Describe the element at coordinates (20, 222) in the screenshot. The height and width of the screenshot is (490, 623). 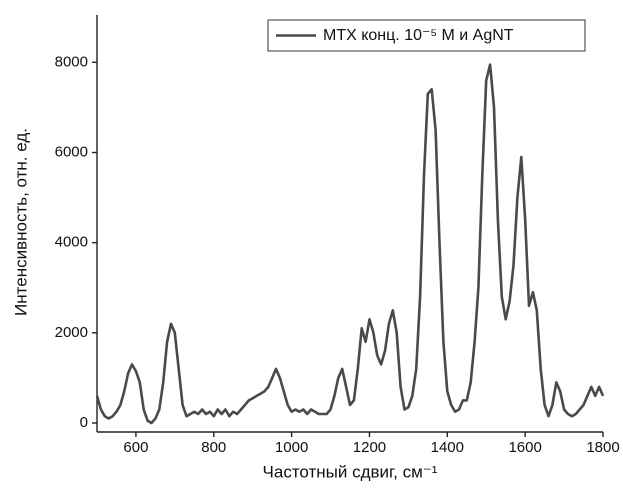
I see `y-axis-label: Интенсивность, отн. ед.` at that location.